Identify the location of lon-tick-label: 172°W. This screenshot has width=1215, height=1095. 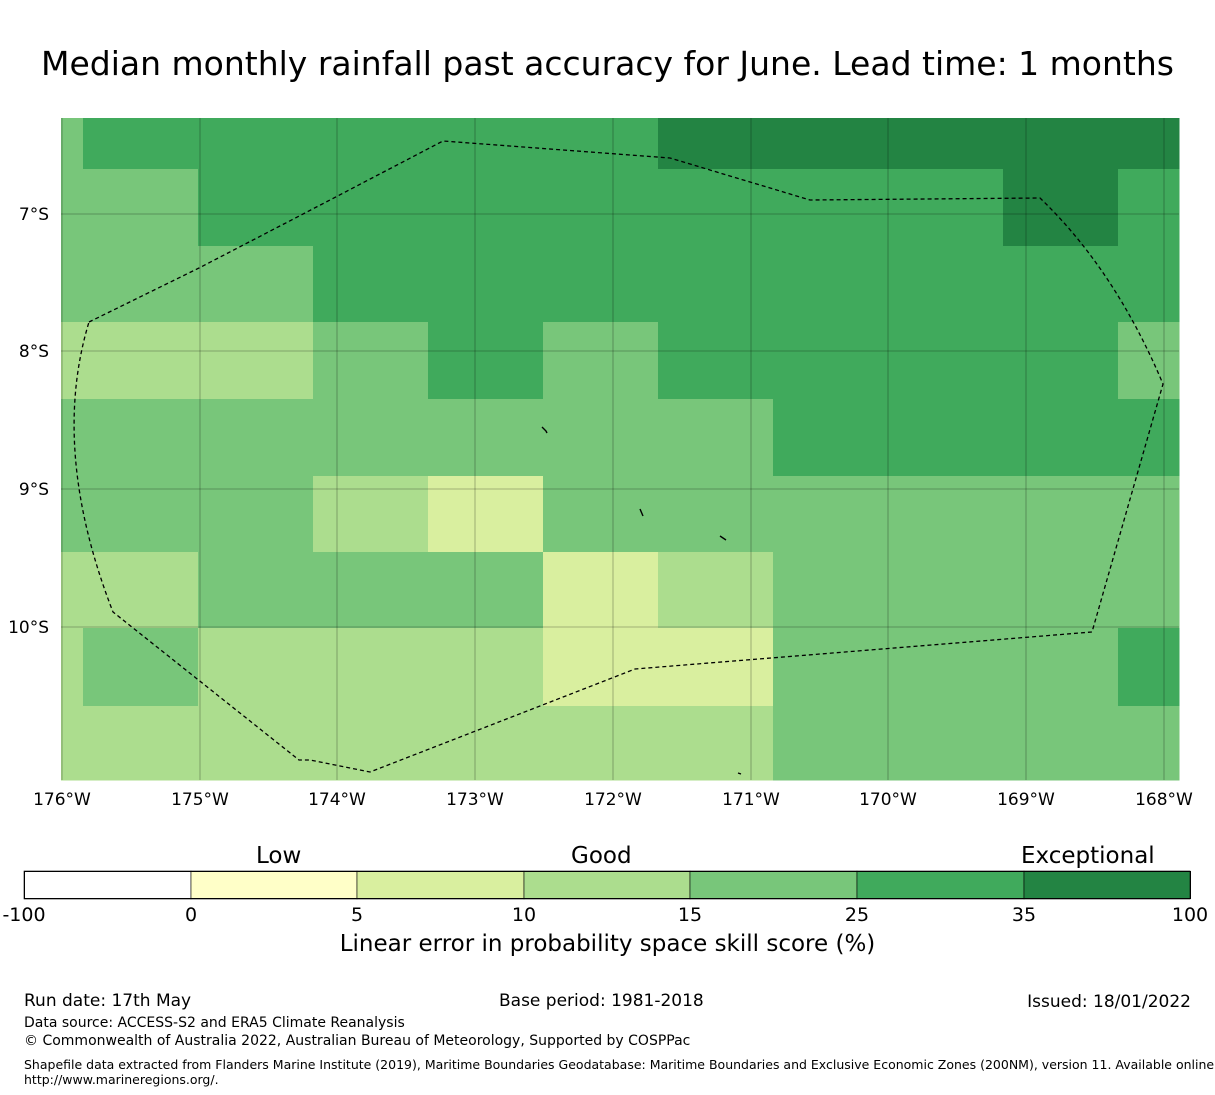
(613, 800).